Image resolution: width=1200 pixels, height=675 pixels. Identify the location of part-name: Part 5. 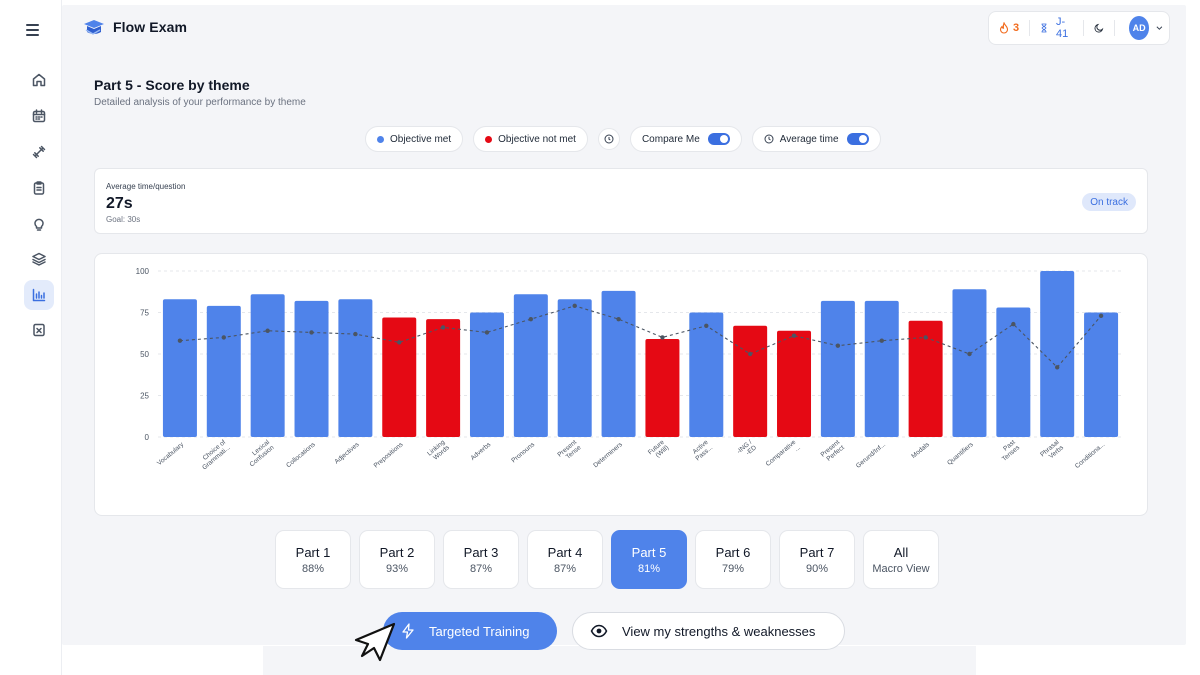
(649, 552).